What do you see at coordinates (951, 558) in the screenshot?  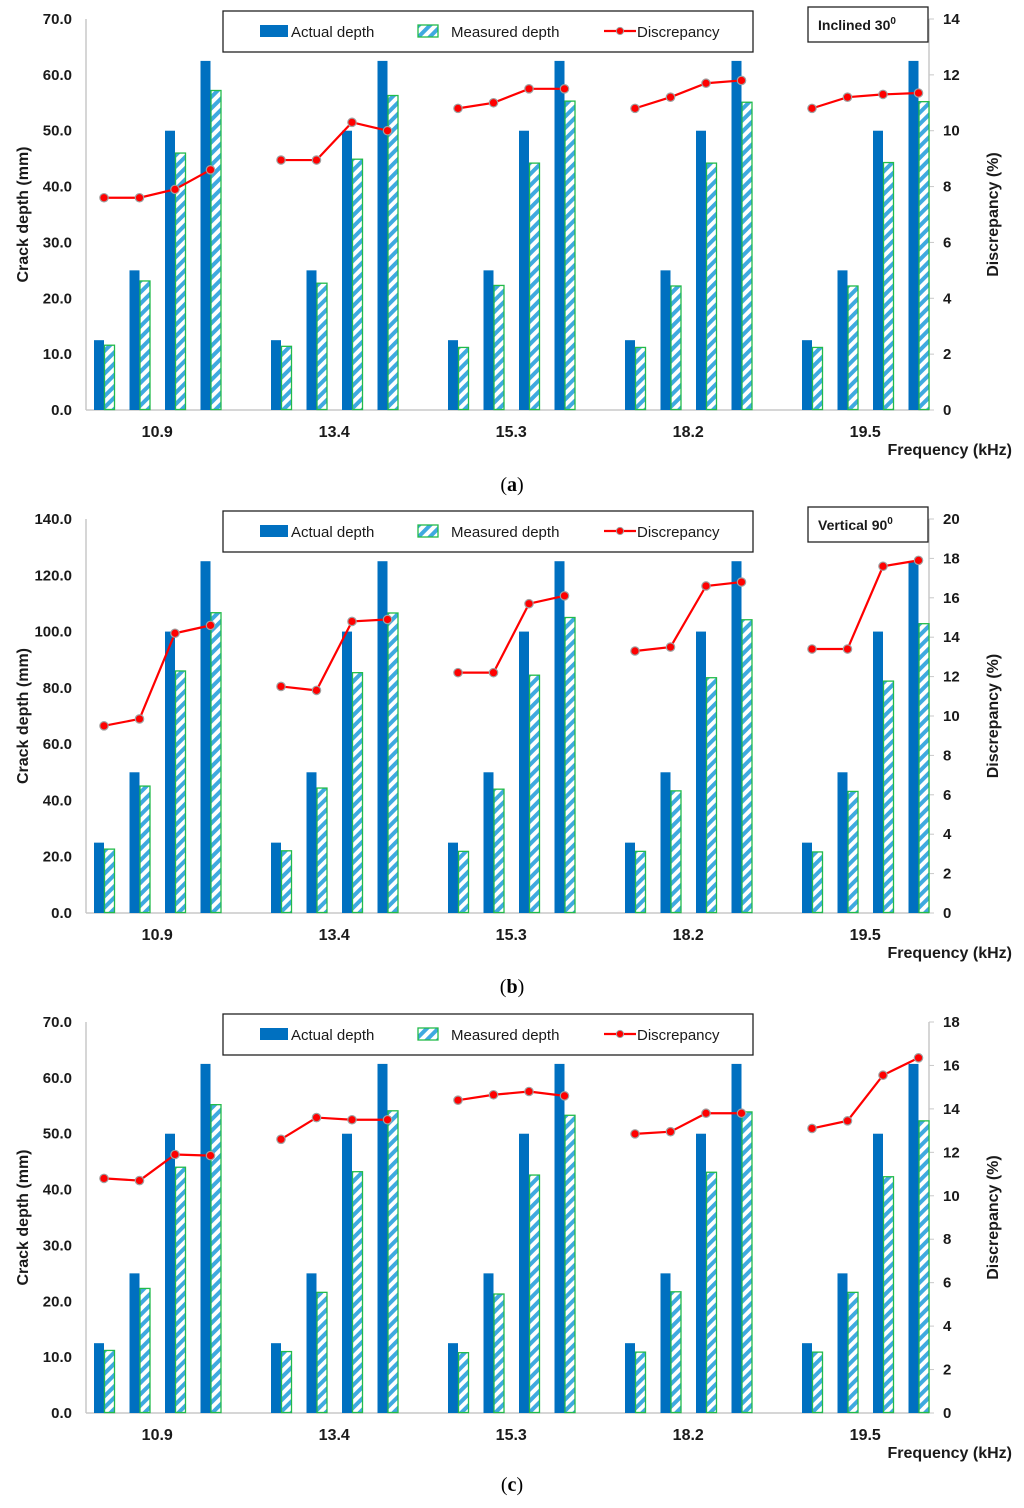 I see `y2-tick-label: 18` at bounding box center [951, 558].